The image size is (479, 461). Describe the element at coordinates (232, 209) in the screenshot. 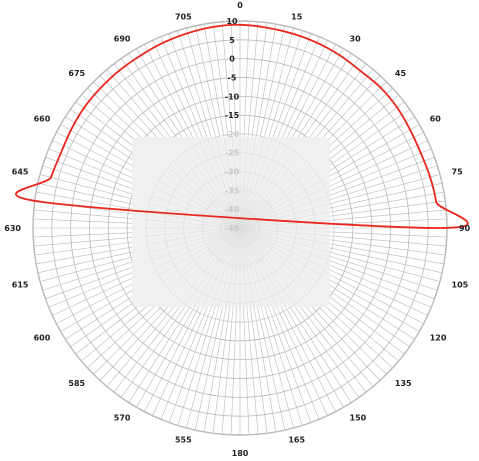

I see `radial-tick-label: -40` at that location.